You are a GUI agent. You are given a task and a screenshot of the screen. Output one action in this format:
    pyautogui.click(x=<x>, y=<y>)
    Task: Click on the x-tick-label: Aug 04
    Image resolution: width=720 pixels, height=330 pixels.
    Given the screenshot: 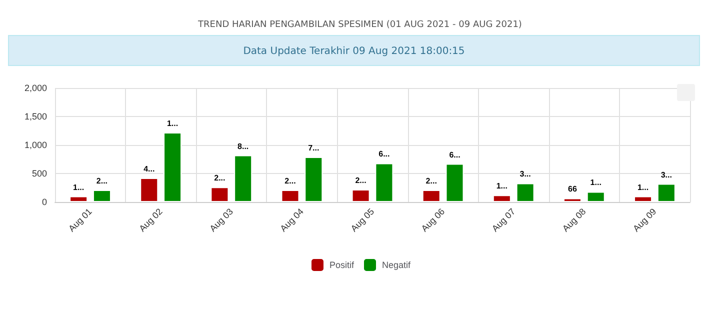 What is the action you would take?
    pyautogui.click(x=292, y=220)
    